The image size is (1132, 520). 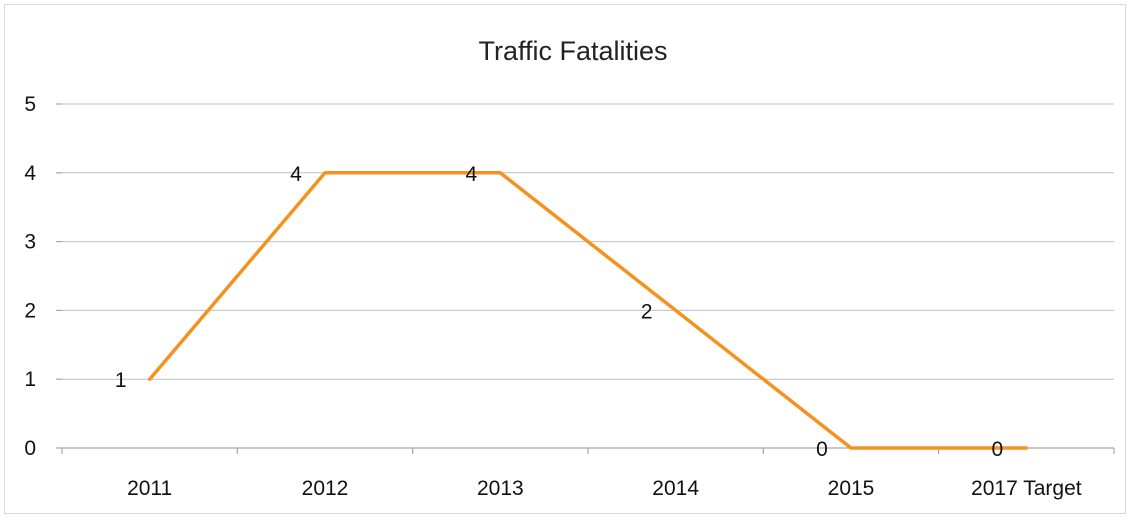 I want to click on y-tick-label: 1, so click(x=30, y=379).